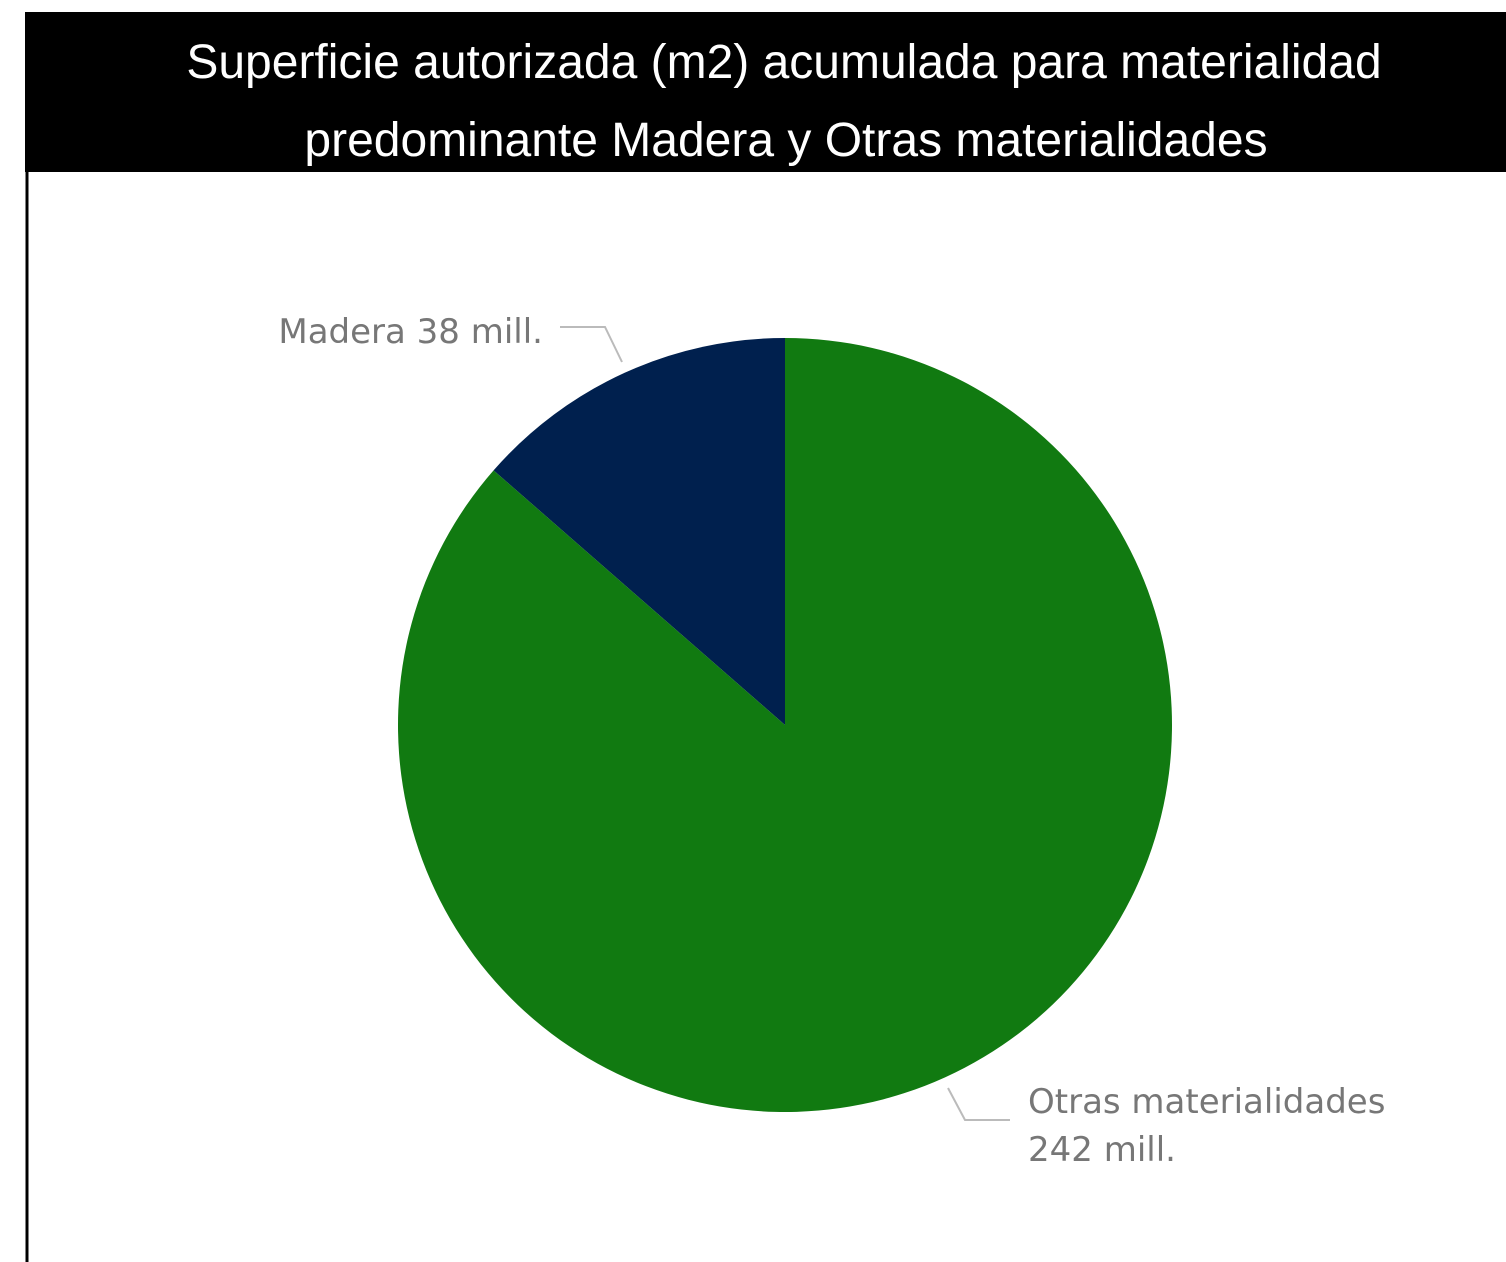  I want to click on pie-slice, so click(639, 531).